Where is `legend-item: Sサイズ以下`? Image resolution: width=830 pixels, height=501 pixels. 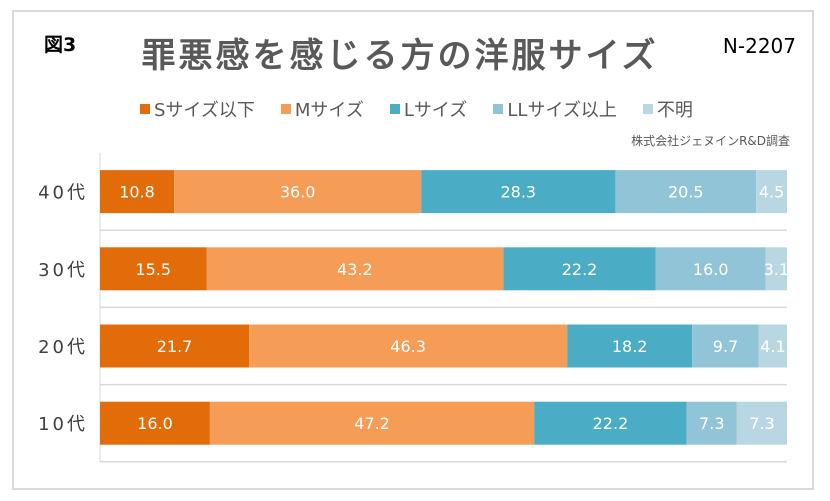
legend-item: Sサイズ以下 is located at coordinates (197, 109).